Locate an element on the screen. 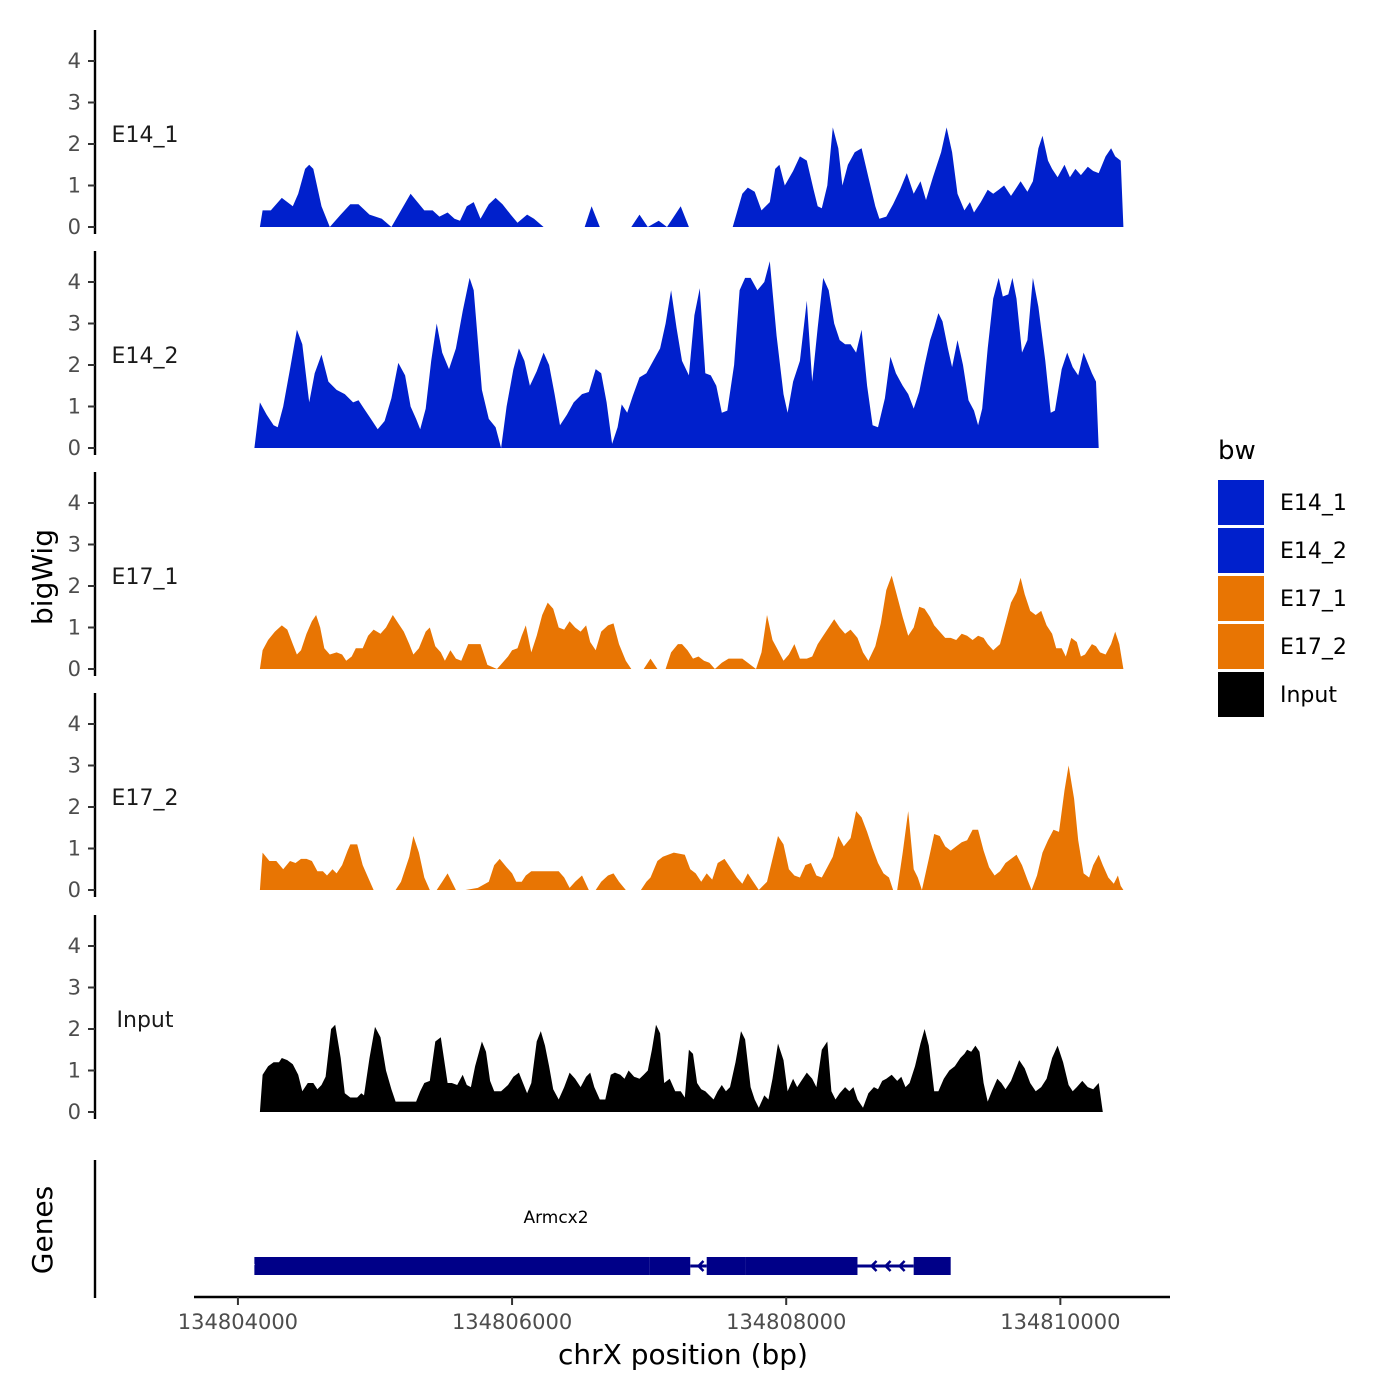  gene-label: Armcx2 is located at coordinates (555, 1218).